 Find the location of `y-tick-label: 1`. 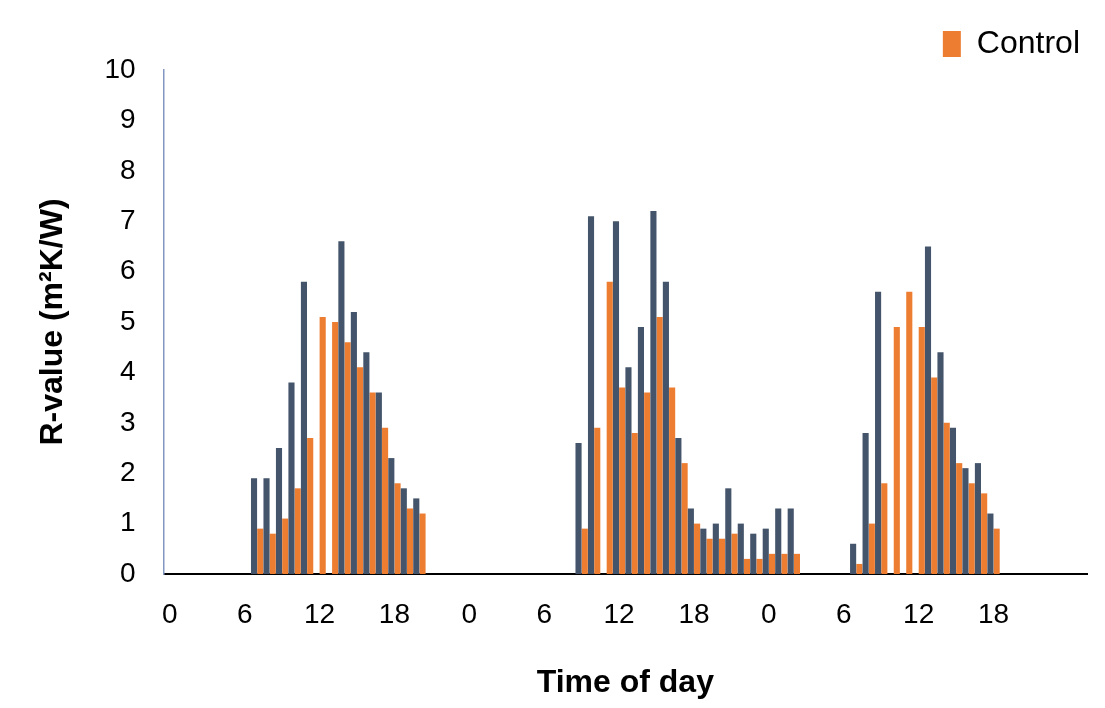

y-tick-label: 1 is located at coordinates (127, 522).